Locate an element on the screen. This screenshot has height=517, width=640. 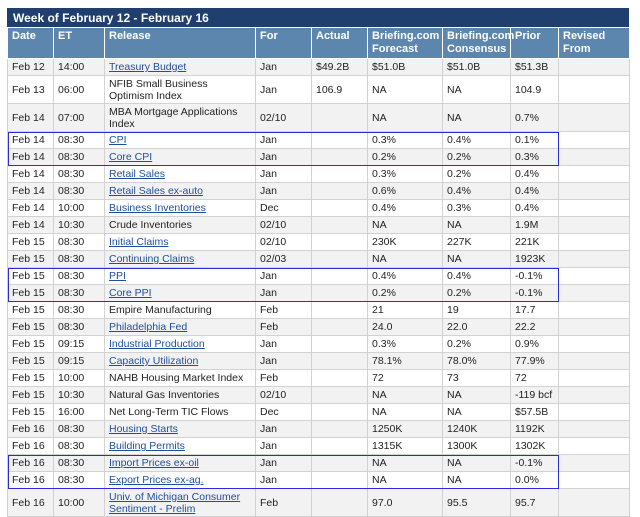
cell-prior: 22.2 is located at coordinates (534, 327).